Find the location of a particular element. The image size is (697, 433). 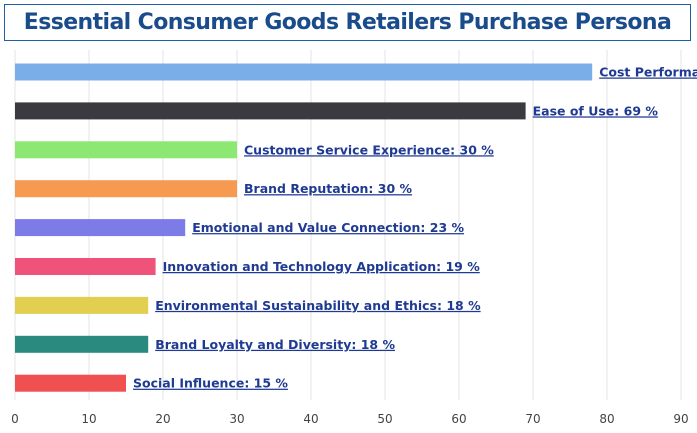

bar-data-label: Ease of Use: 69 % is located at coordinates (596, 110).